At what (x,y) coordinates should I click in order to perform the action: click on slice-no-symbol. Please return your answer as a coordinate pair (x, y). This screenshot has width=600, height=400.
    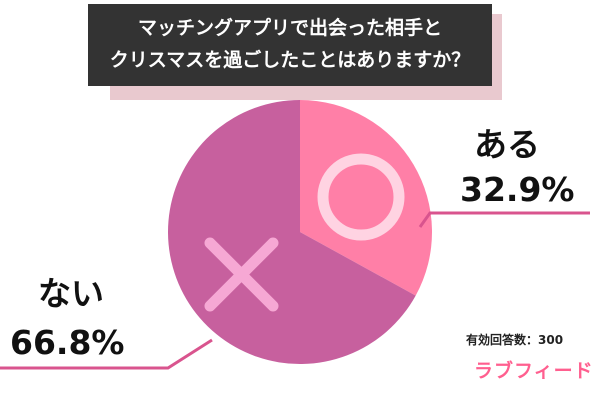
    Looking at the image, I should click on (241, 274).